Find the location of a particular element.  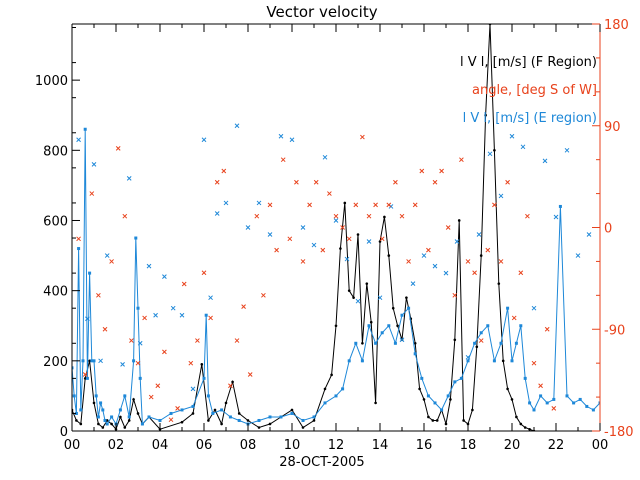

x-tick-label: 08 is located at coordinates (248, 445).